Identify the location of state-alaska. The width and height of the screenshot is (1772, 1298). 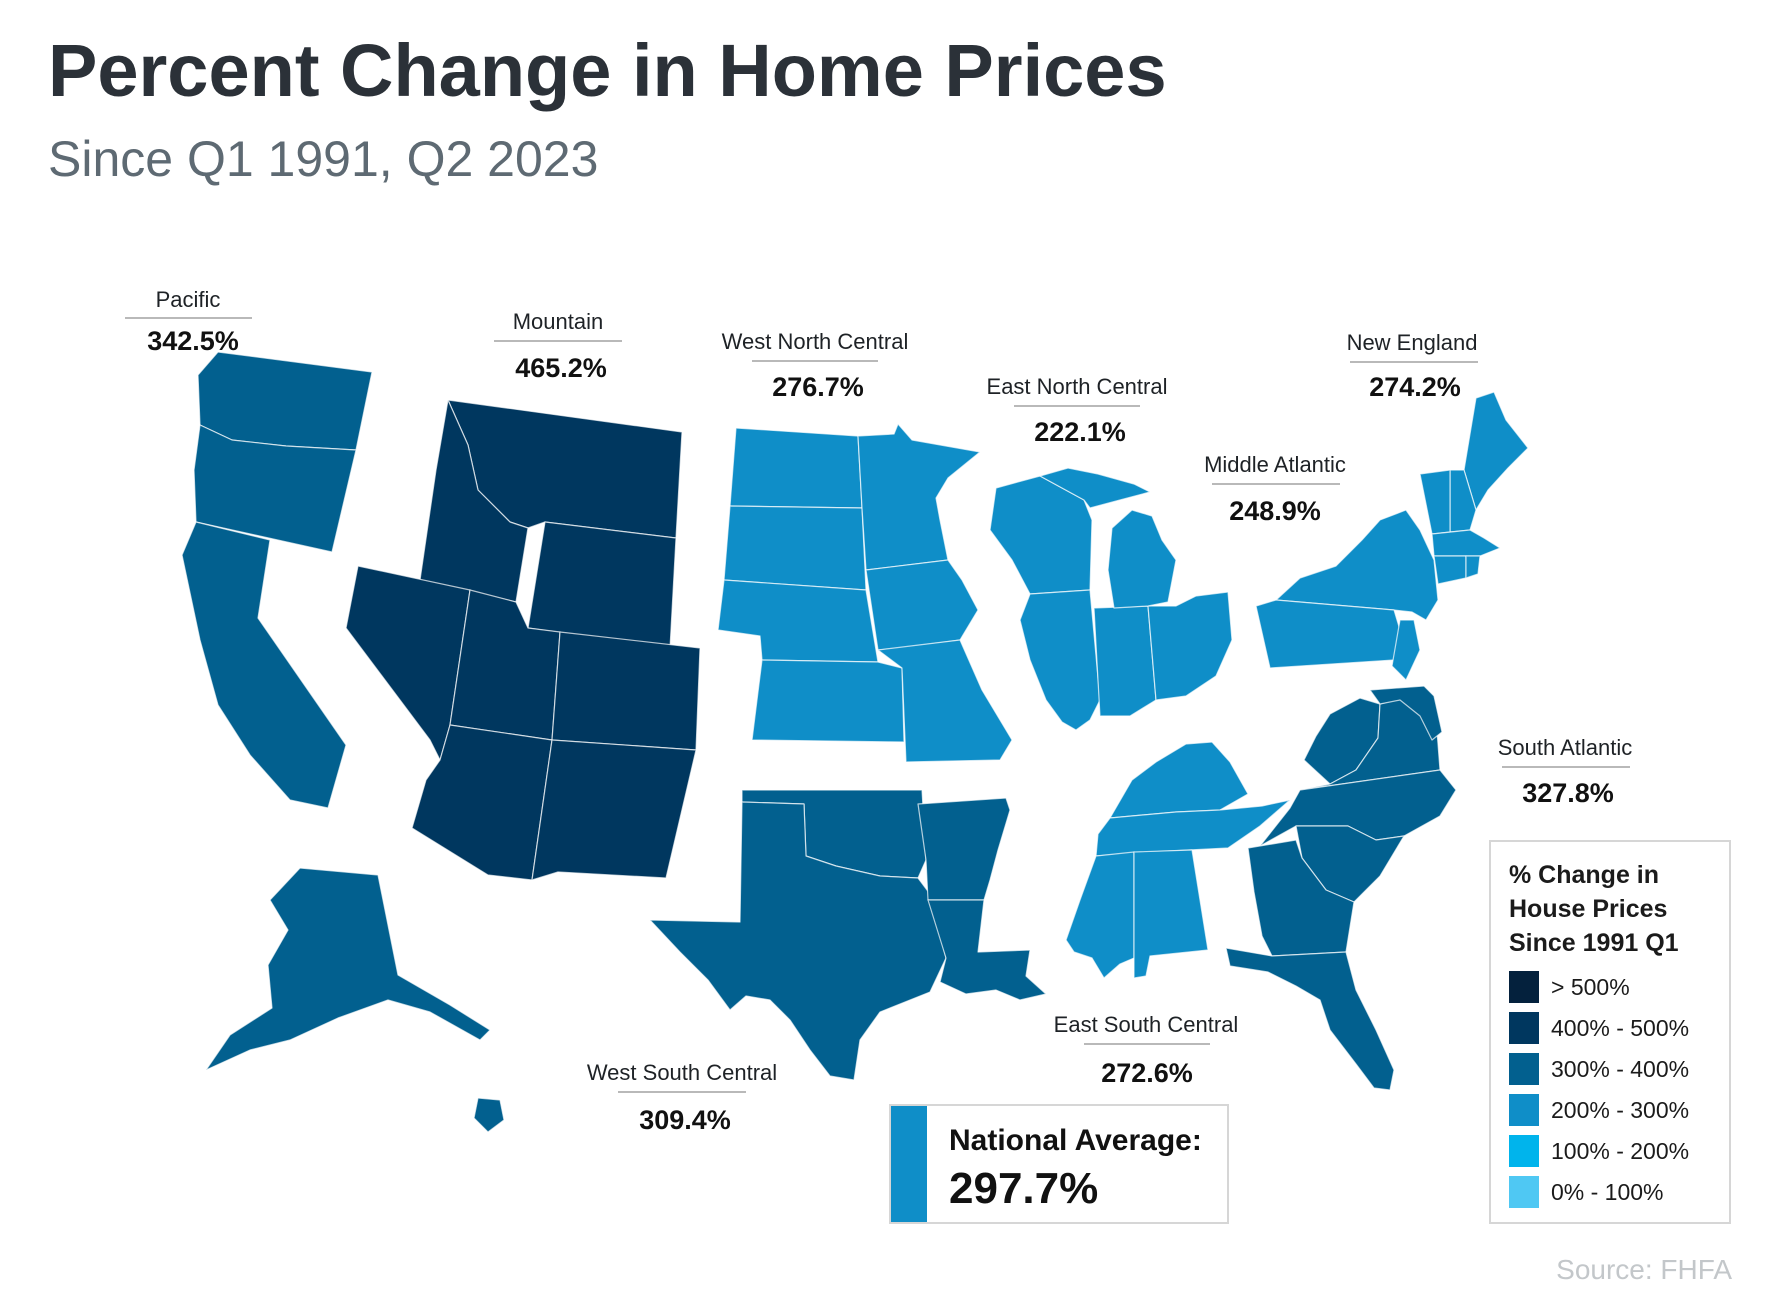
(348, 969).